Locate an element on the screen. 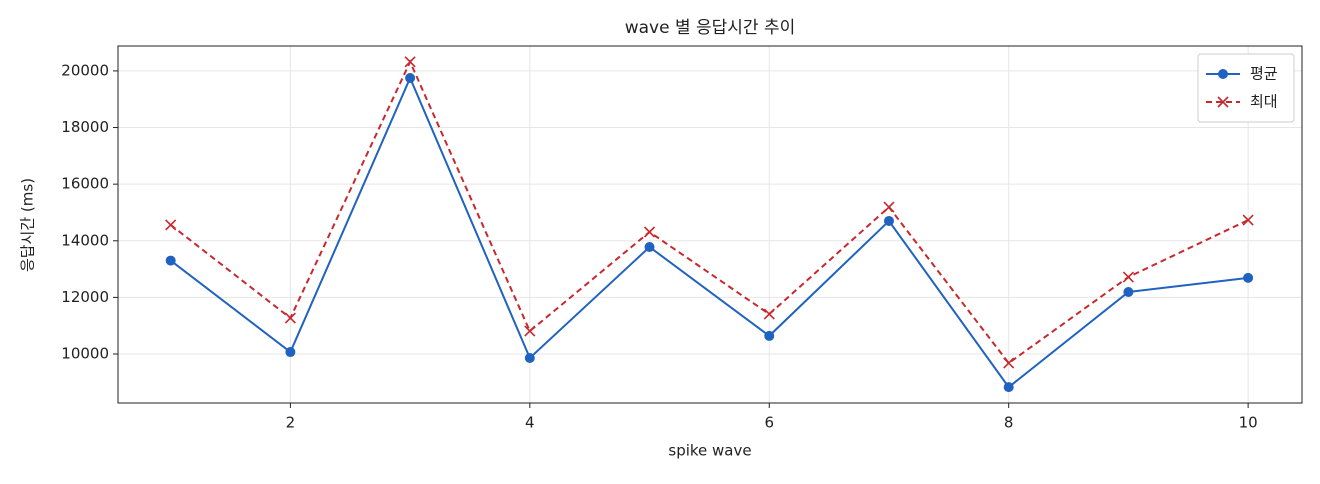  legend-label: 최대 is located at coordinates (1264, 102).